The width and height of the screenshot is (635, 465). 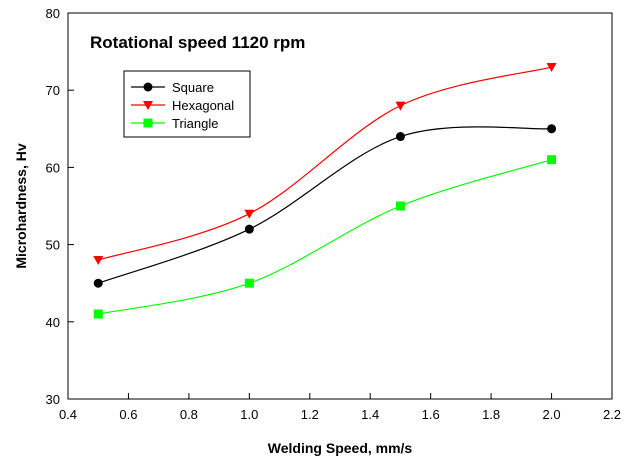 What do you see at coordinates (340, 448) in the screenshot?
I see `x-axis-title: Welding Speed, mm/s` at bounding box center [340, 448].